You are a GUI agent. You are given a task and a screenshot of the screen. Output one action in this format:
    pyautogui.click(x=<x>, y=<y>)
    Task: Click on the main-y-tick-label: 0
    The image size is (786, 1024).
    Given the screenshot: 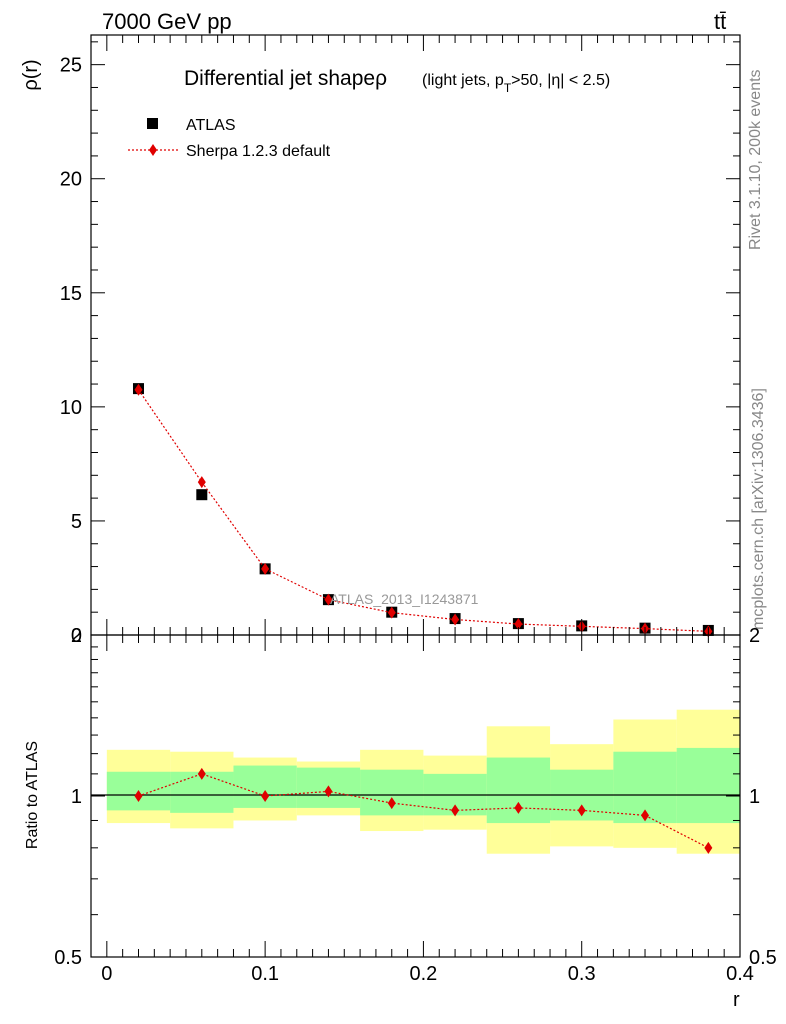 What is the action you would take?
    pyautogui.click(x=76, y=636)
    